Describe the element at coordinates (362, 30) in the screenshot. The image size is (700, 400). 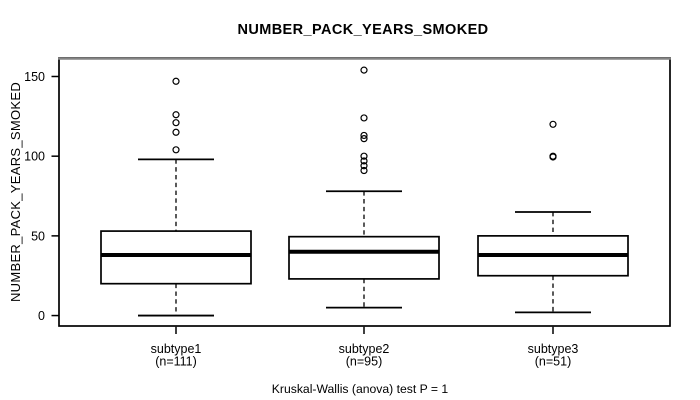
I see `chart-title: NUMBER_PACK_YEARS_SMOKED` at that location.